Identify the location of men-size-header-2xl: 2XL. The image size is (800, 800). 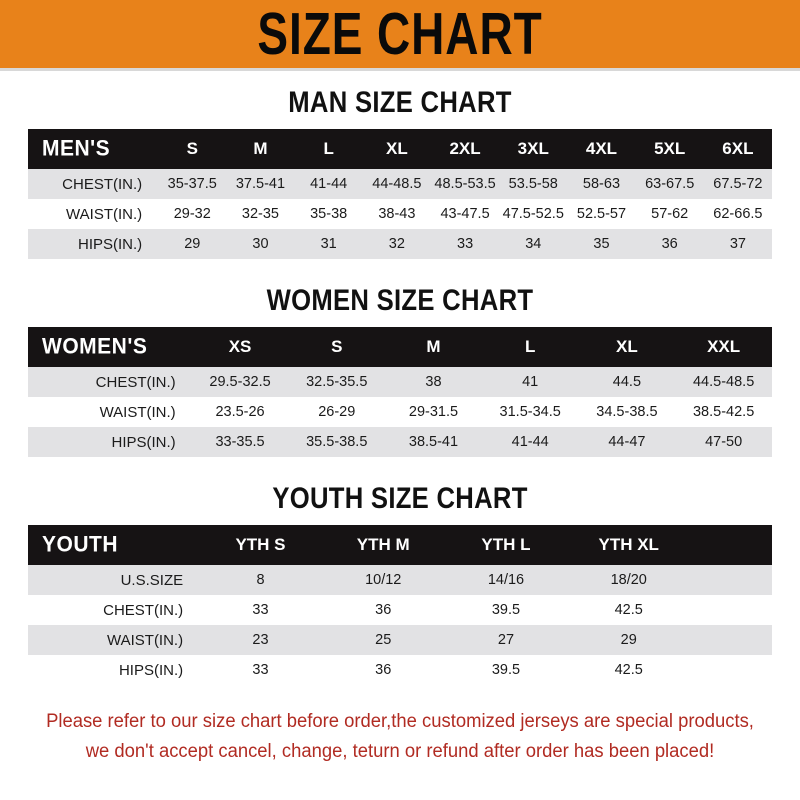
(465, 148).